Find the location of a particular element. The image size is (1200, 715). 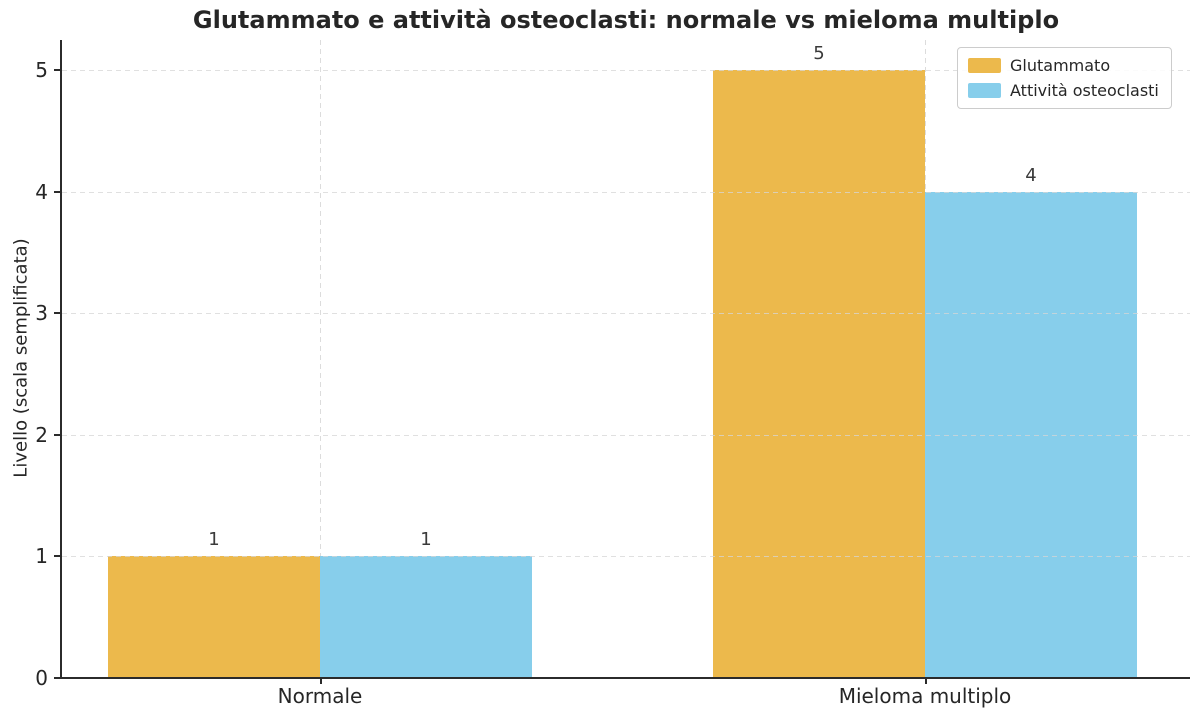

y-tick-label: 1 is located at coordinates (41, 556).